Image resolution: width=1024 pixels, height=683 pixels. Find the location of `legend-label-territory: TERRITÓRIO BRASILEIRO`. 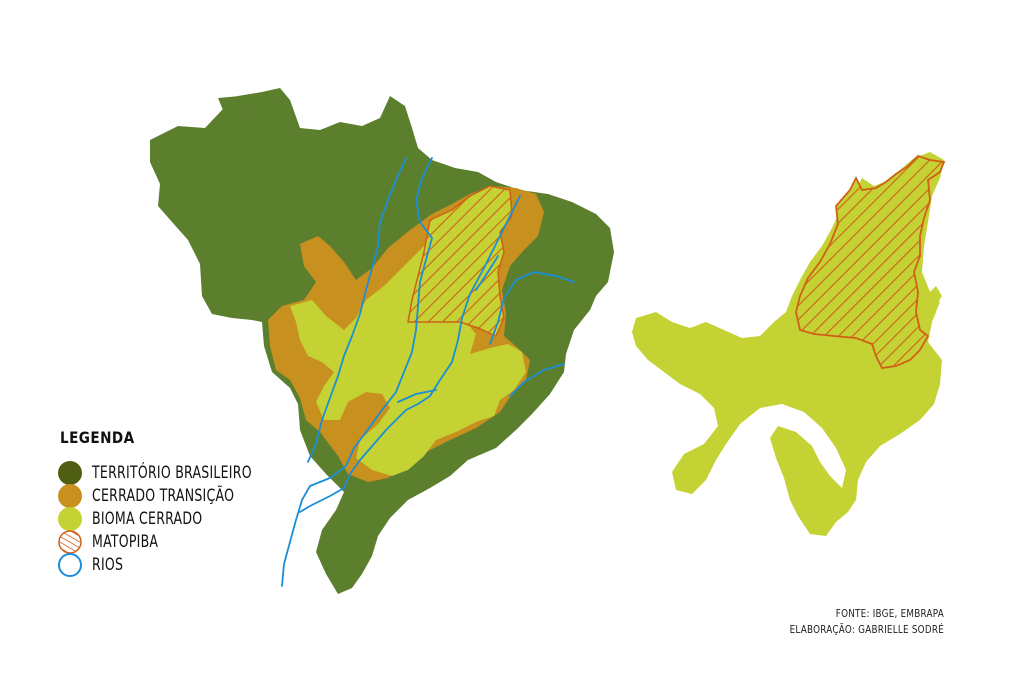

legend-label-territory: TERRITÓRIO BRASILEIRO is located at coordinates (172, 472).